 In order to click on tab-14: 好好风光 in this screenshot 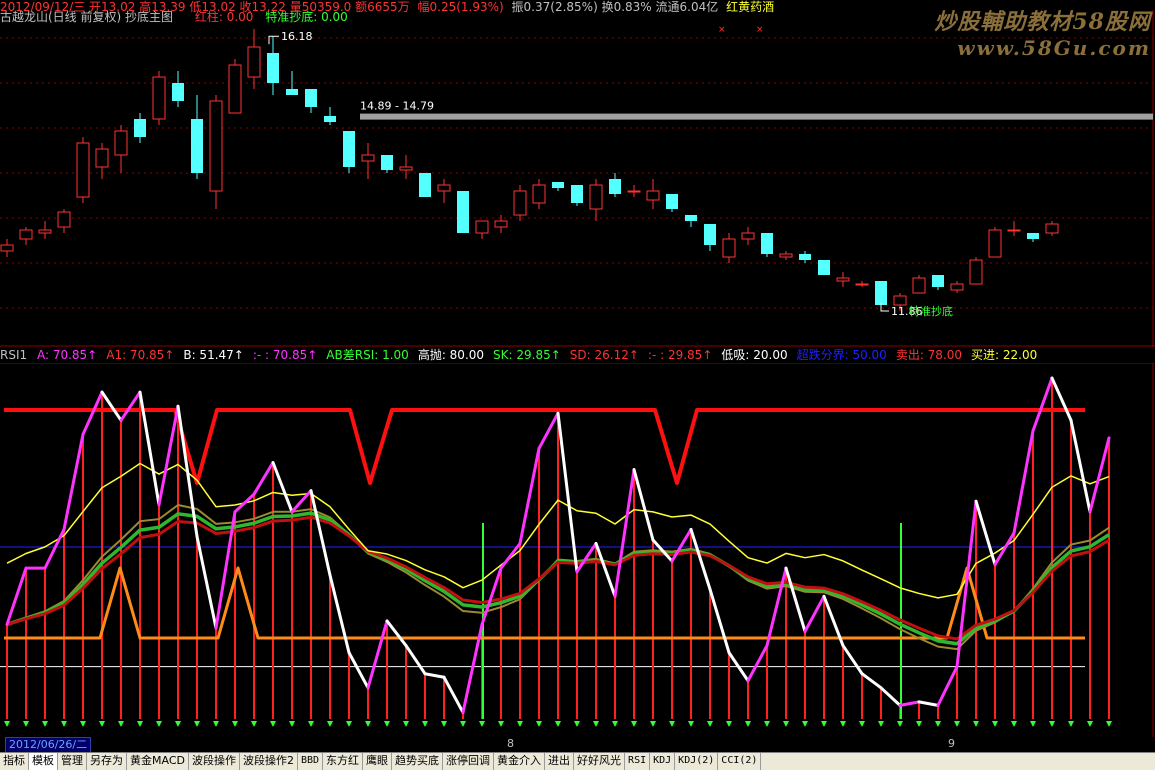, I will do `click(600, 761)`.